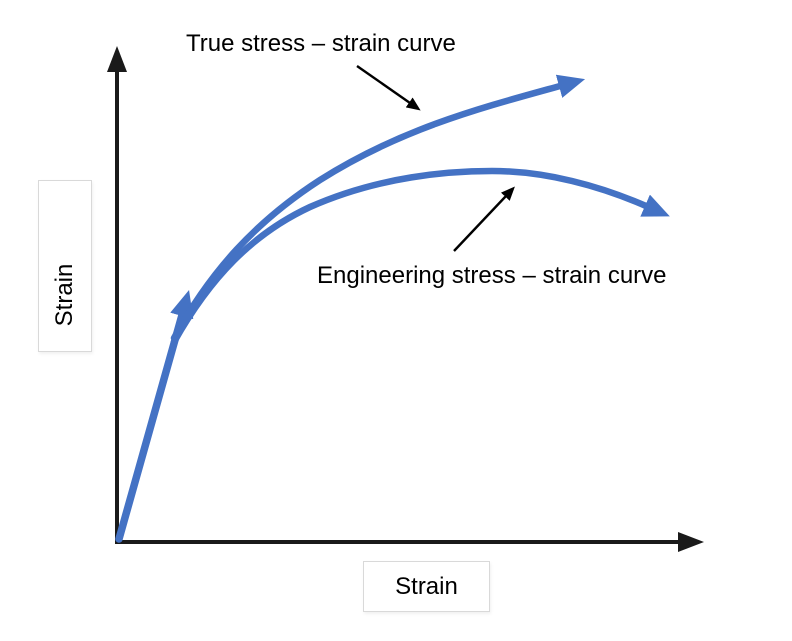 This screenshot has height=641, width=792. What do you see at coordinates (492, 275) in the screenshot?
I see `engineering-curve-label: Engineering stress – strain curve` at bounding box center [492, 275].